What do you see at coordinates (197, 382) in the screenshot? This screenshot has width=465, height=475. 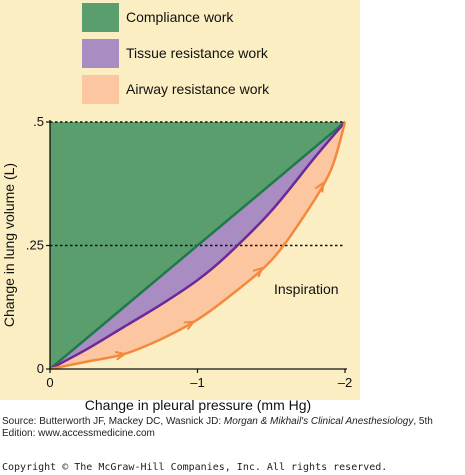 I see `x-tick-label-1: –1` at bounding box center [197, 382].